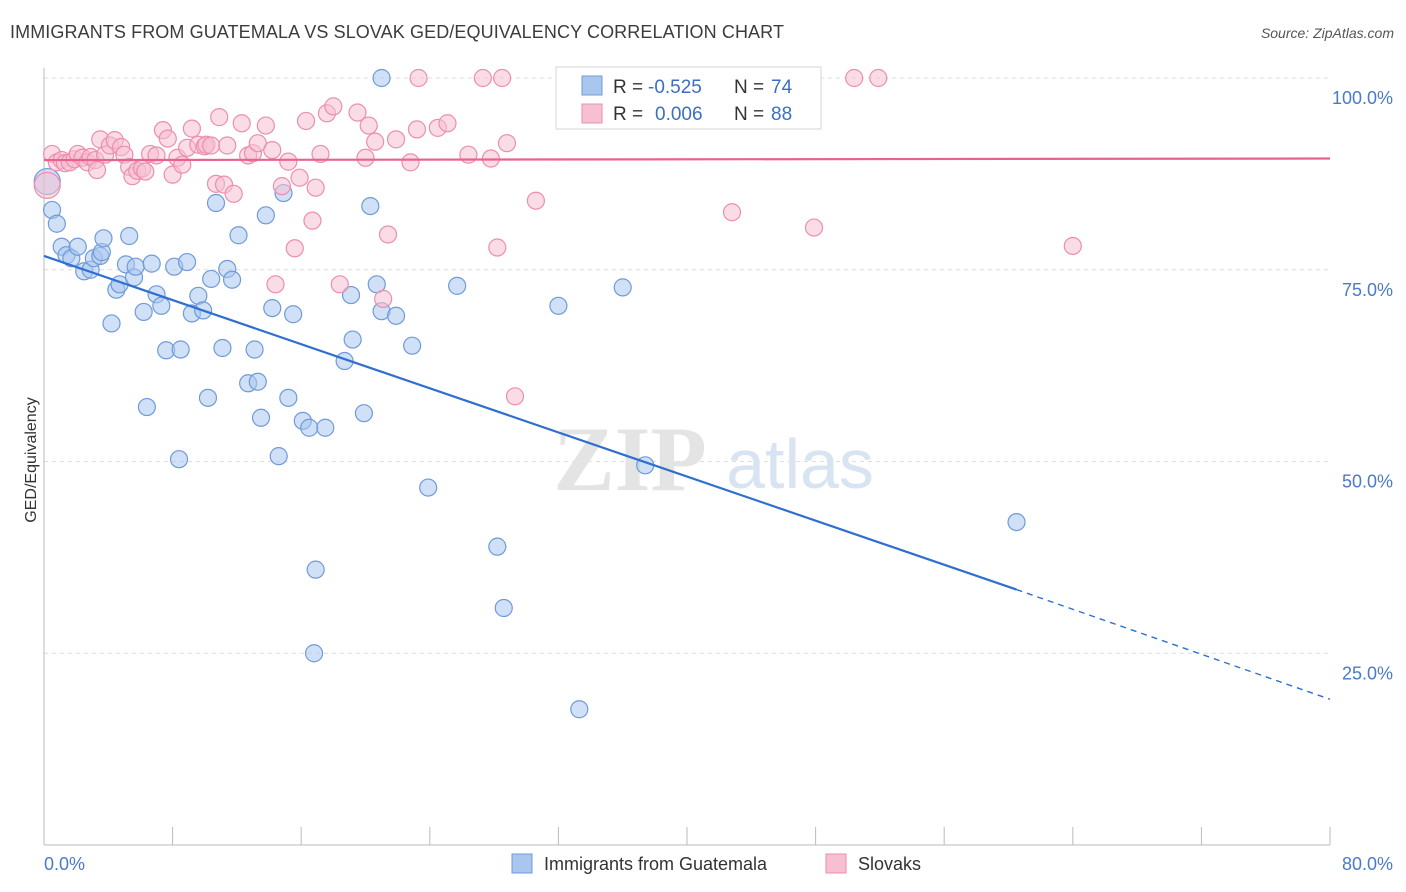 This screenshot has width=1406, height=892. I want to click on watermark-zip: ZIP, so click(629, 459).